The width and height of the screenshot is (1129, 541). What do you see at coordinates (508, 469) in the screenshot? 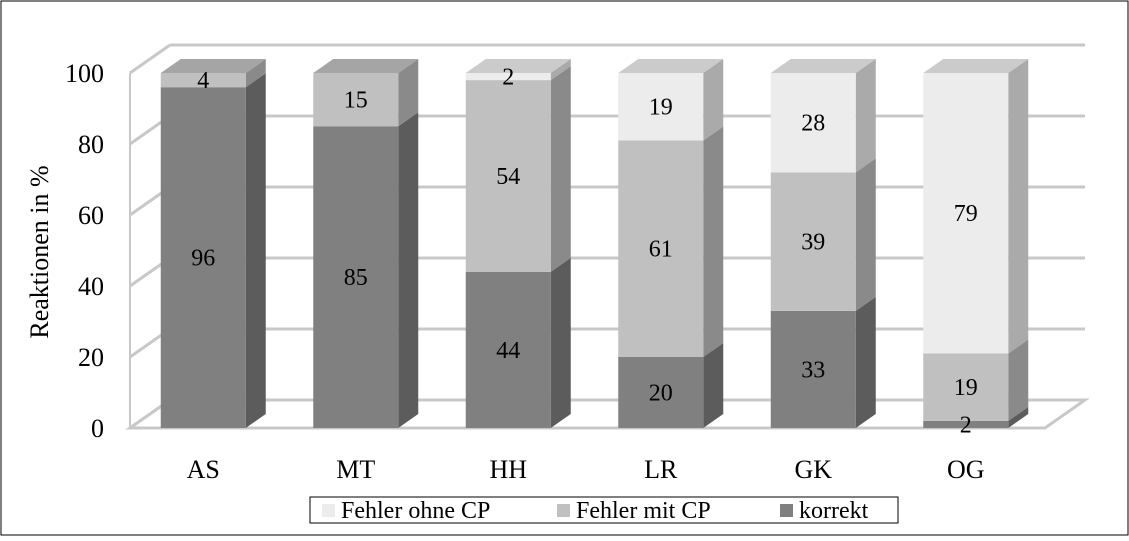
I see `x-tick-label-hh: HH` at bounding box center [508, 469].